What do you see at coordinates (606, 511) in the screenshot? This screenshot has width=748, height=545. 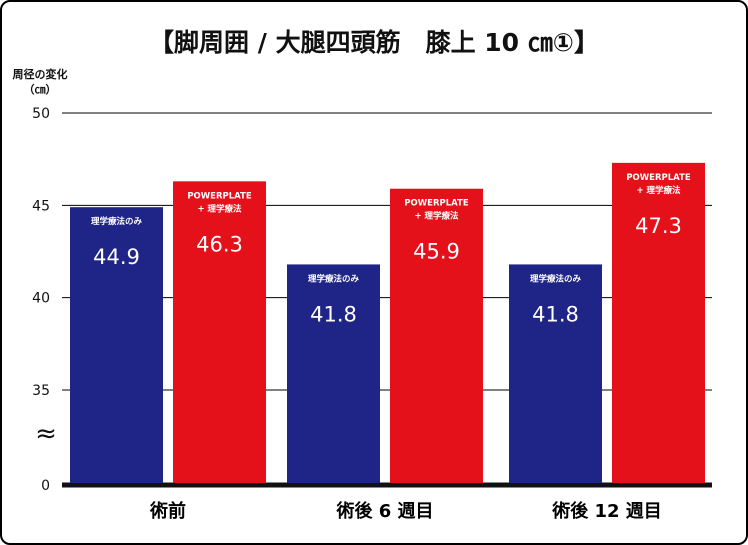 I see `category-label: 術後 12 週目` at bounding box center [606, 511].